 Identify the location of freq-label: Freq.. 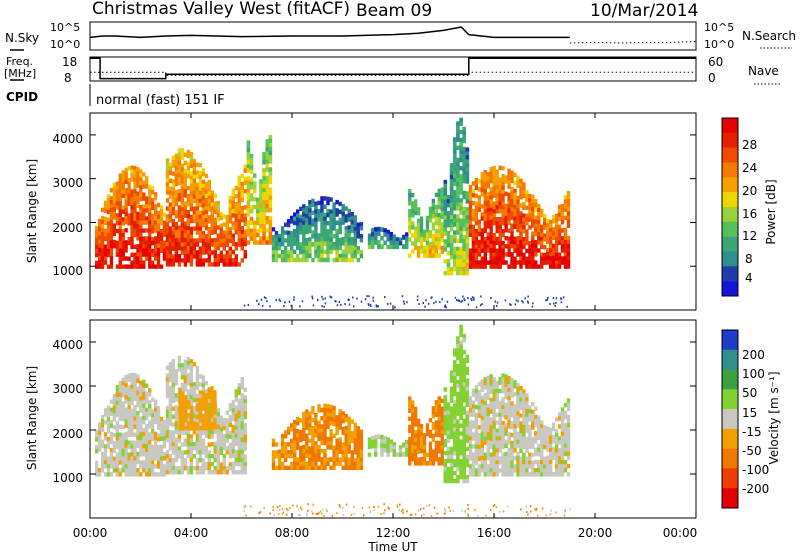
(19, 61).